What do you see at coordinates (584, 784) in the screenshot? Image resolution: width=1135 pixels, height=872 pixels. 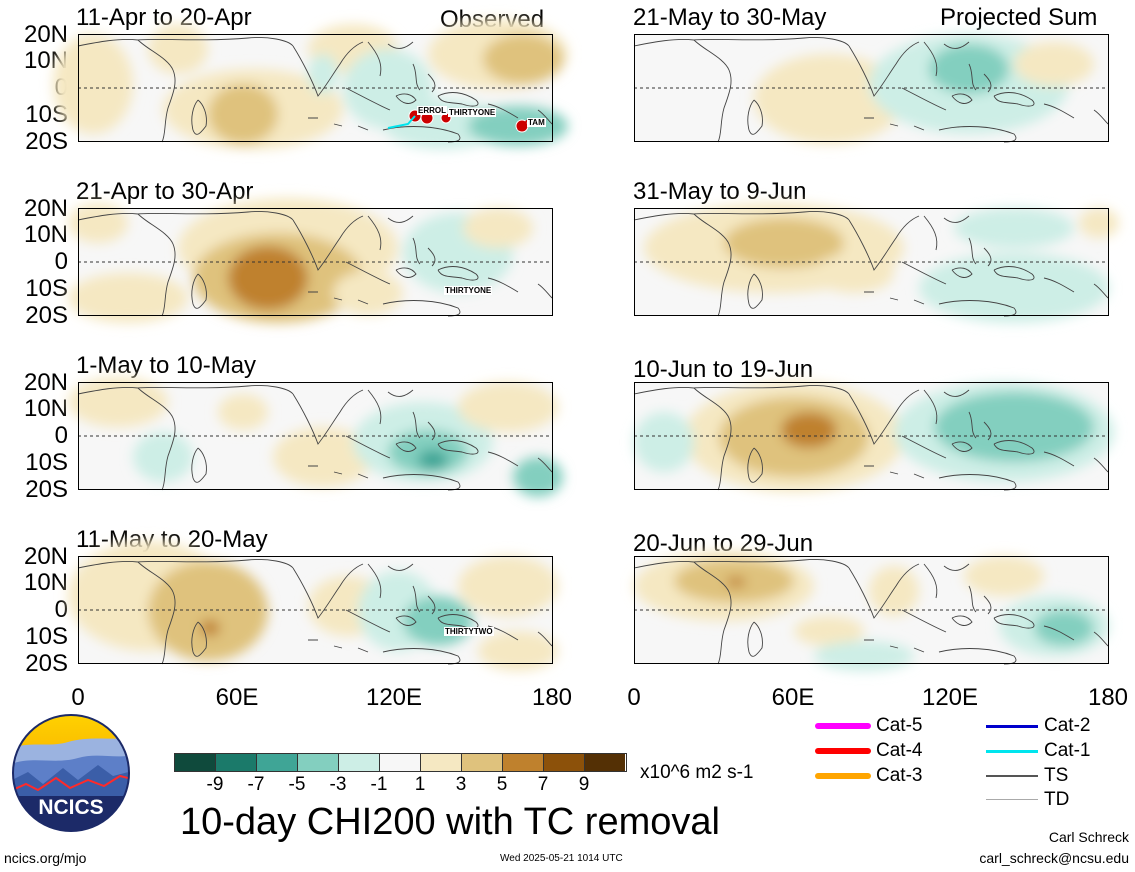 I see `colorbar-tick: 9` at bounding box center [584, 784].